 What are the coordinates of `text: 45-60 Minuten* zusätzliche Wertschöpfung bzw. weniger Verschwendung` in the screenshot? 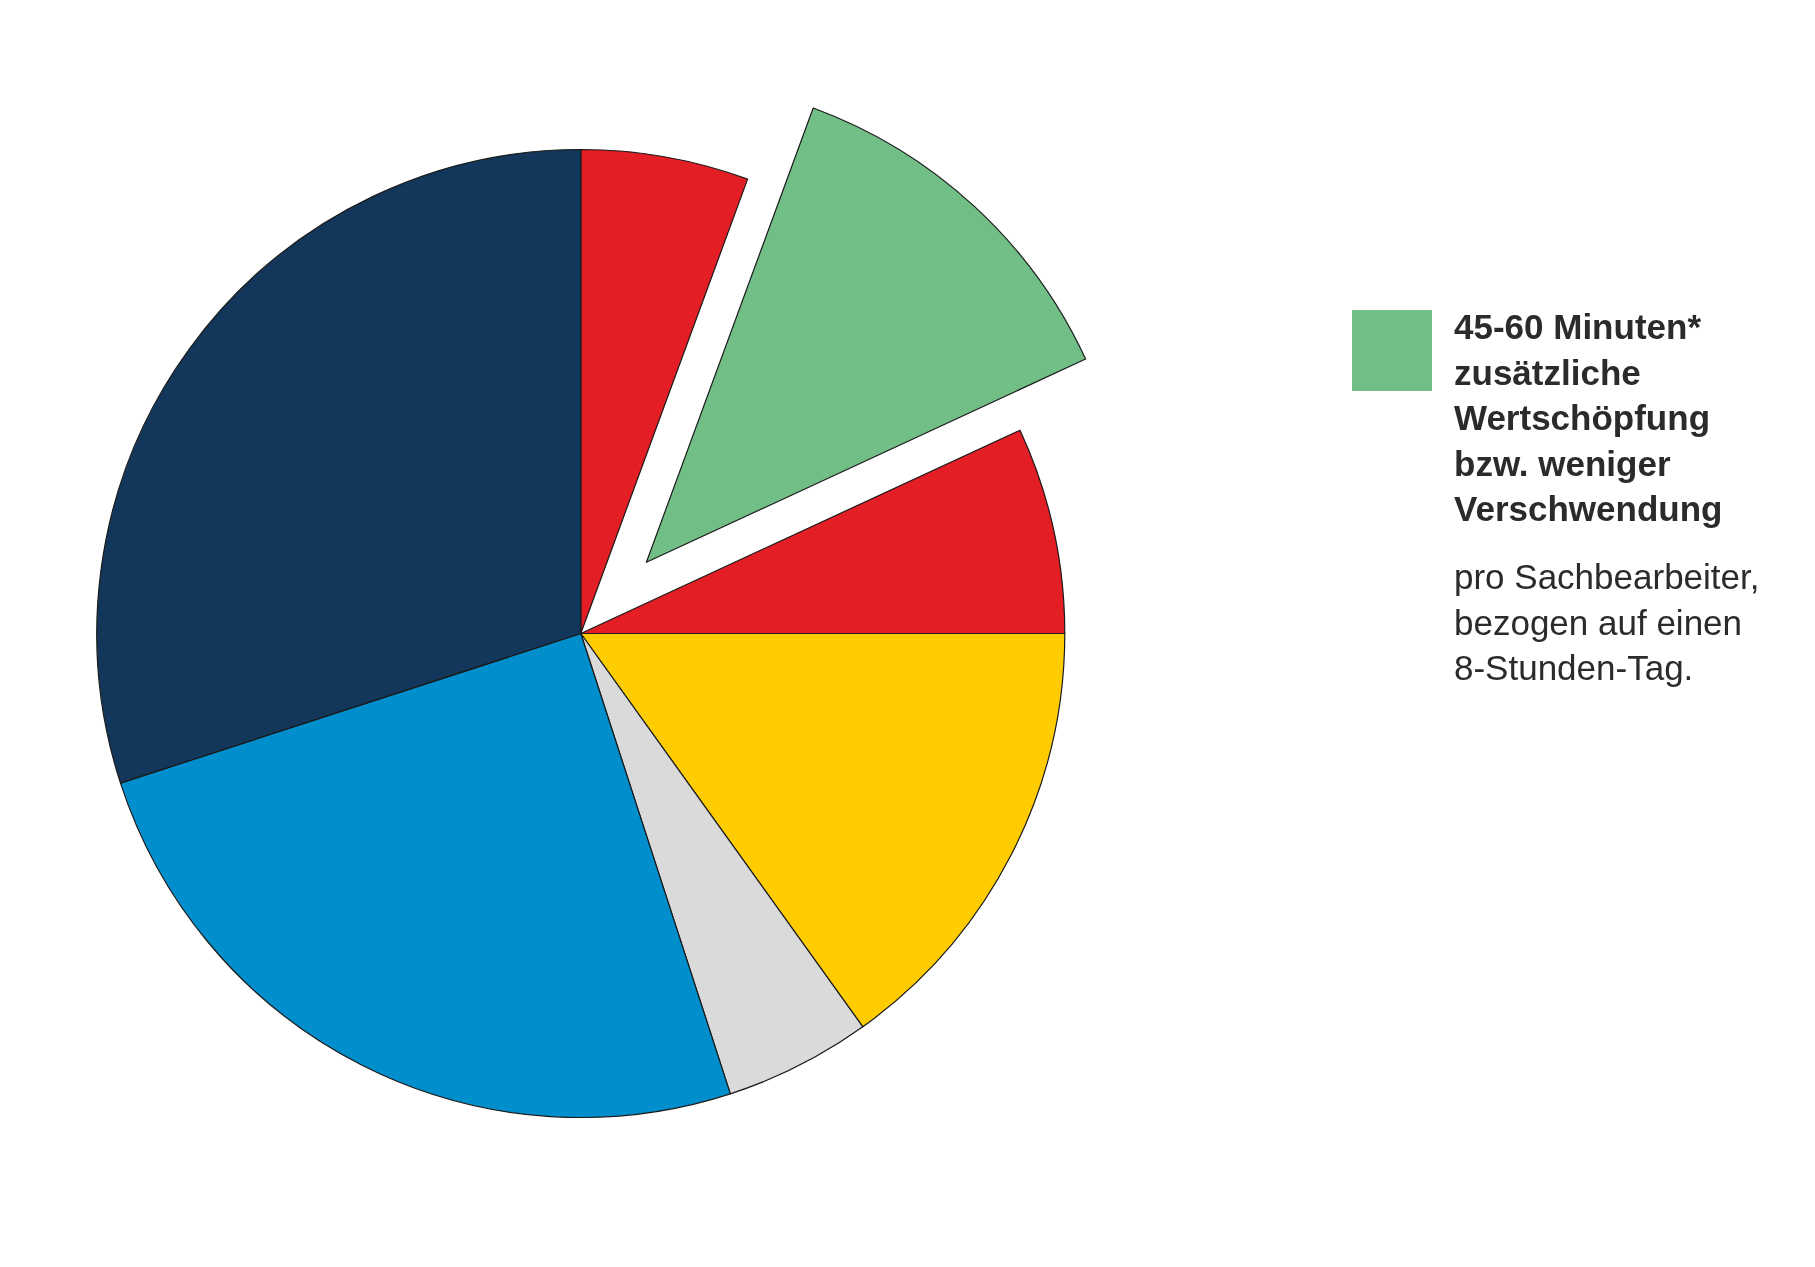 It's located at (1588, 417).